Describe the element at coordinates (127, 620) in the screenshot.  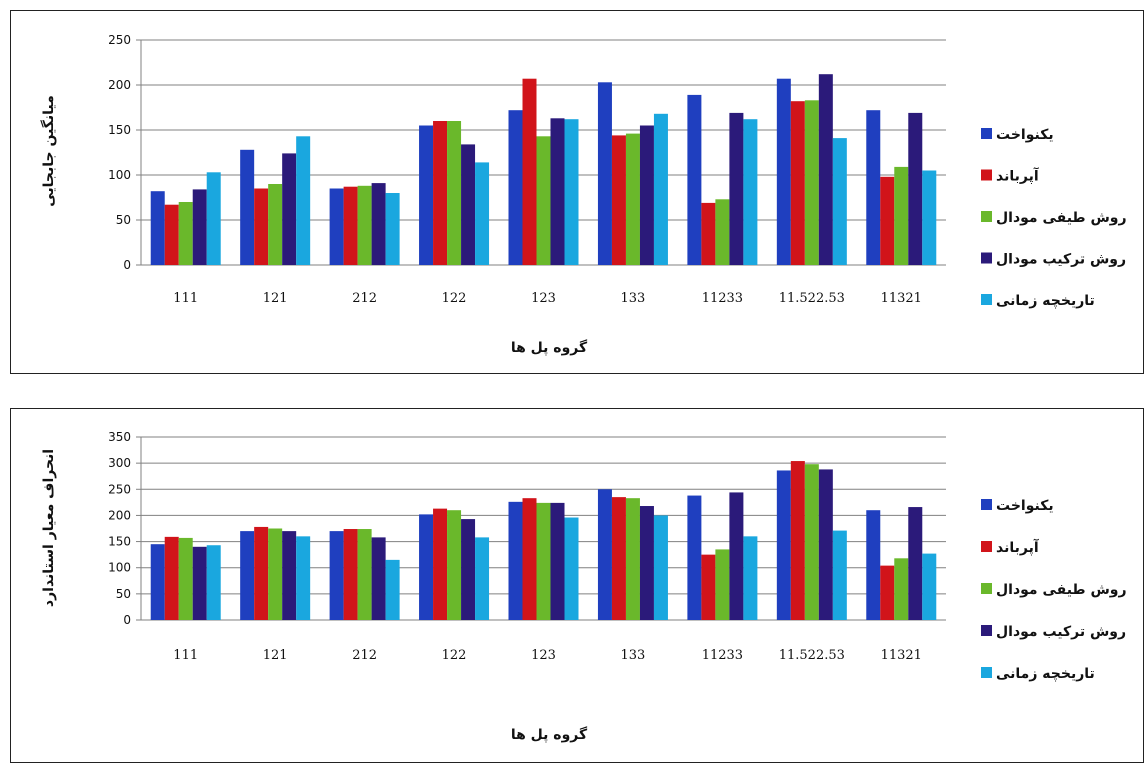
I see `y-tick-label: 0` at that location.